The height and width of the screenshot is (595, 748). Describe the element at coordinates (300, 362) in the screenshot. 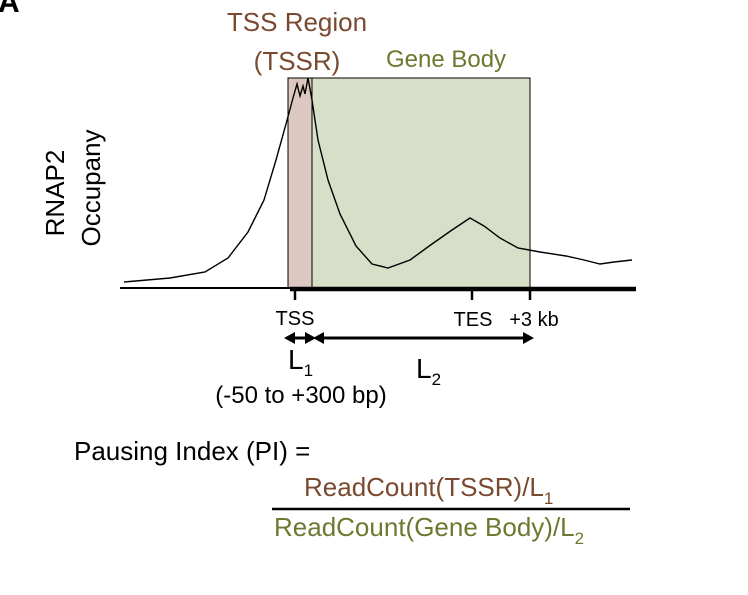

I see `l1-label: L1` at that location.